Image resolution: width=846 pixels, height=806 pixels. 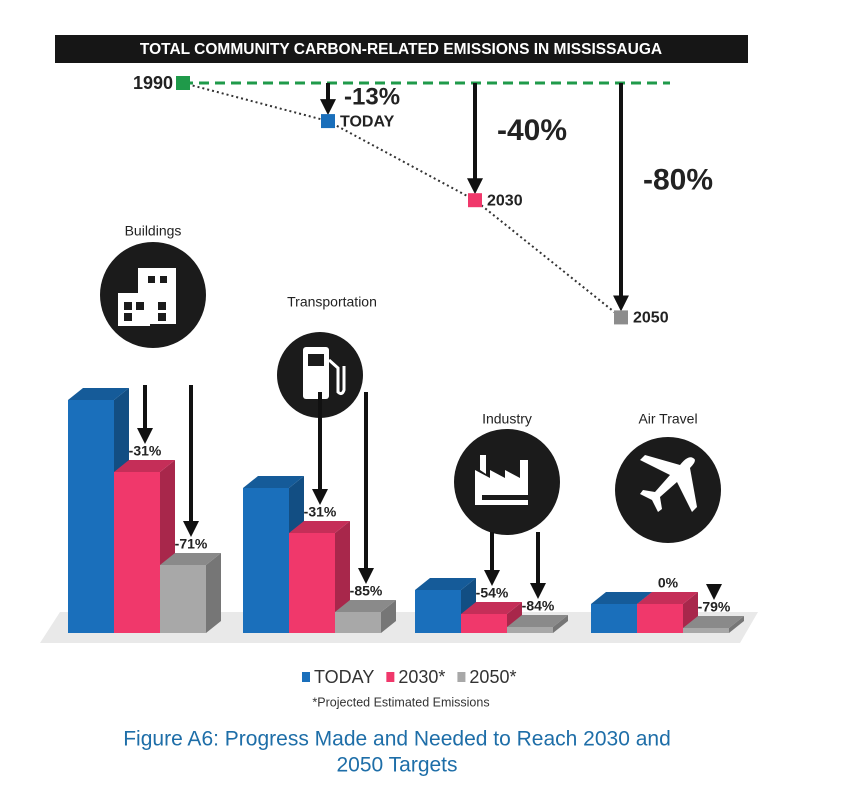 I want to click on note: *Projected Estimated Emissions, so click(x=400, y=702).